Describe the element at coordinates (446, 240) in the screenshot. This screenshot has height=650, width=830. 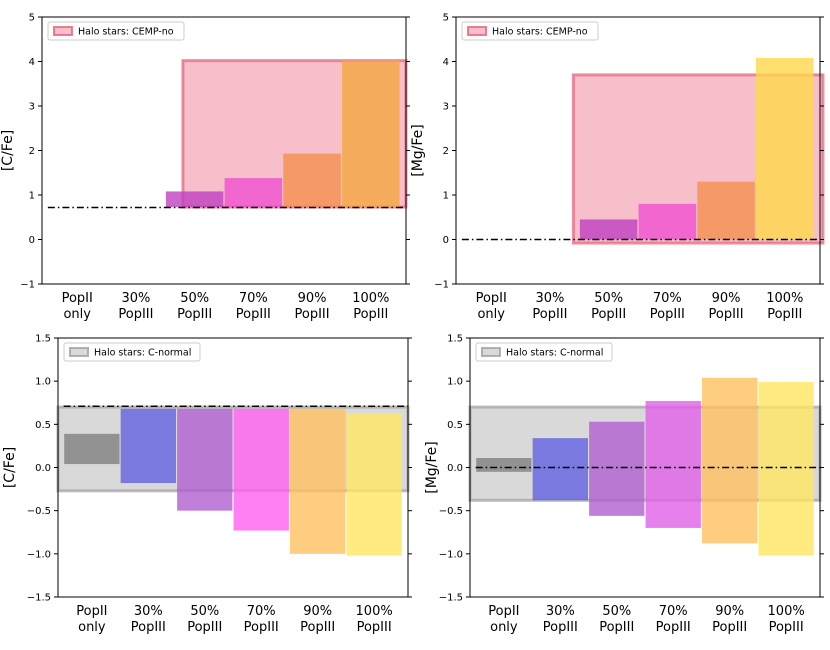
I see `y-tick-label: 0` at that location.